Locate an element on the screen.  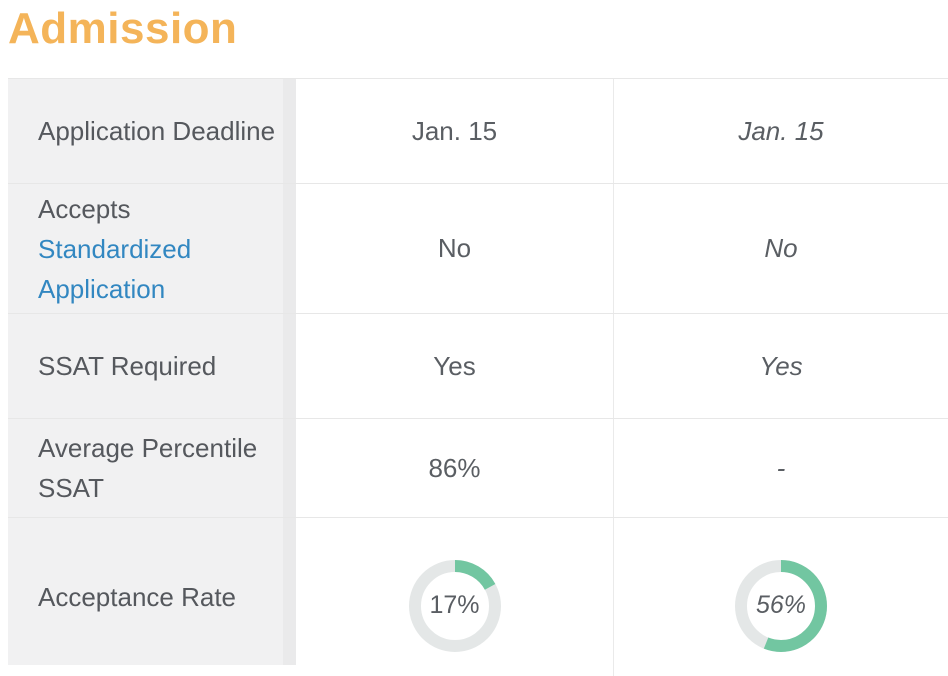
cell-value: - is located at coordinates (781, 467).